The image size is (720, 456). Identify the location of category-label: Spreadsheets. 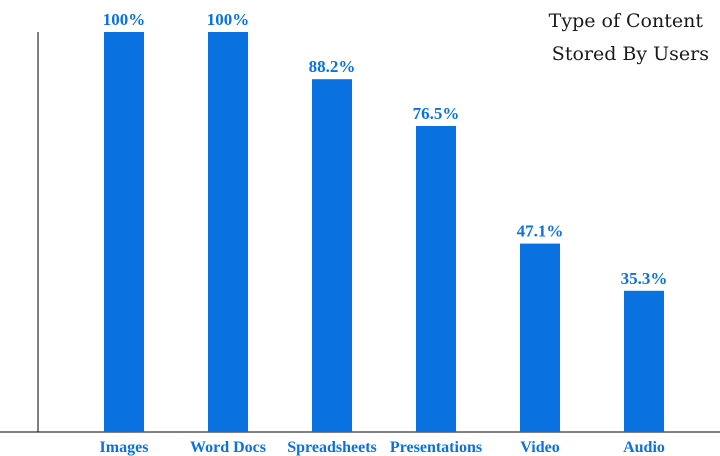
(332, 447).